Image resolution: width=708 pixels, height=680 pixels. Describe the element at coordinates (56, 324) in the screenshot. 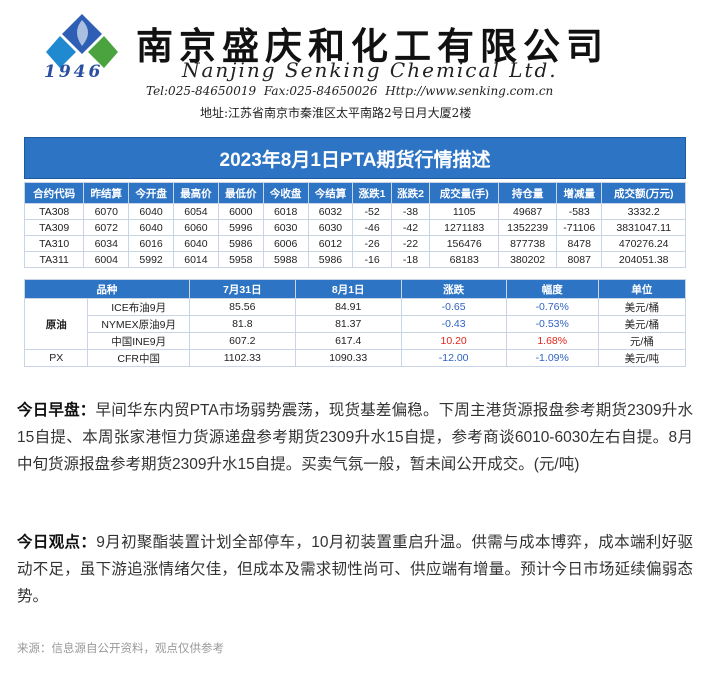

I see `category-crude: 原油` at that location.